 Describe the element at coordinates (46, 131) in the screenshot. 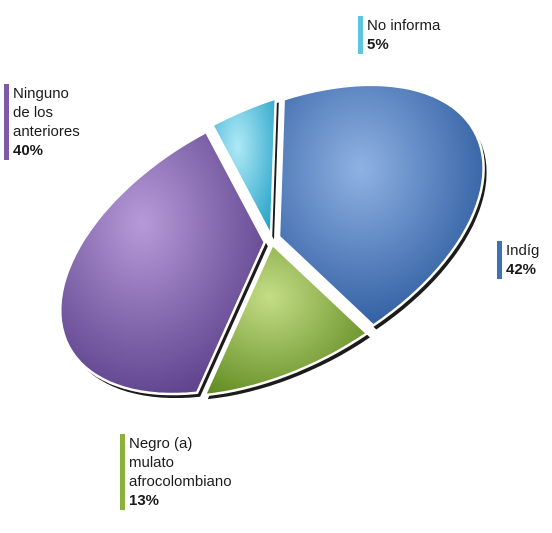

I see `slice-label-text: anteriores` at that location.